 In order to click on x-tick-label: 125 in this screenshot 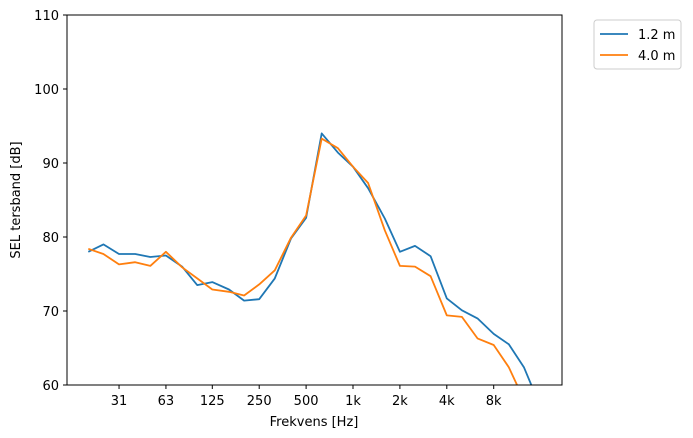, I will do `click(212, 401)`.